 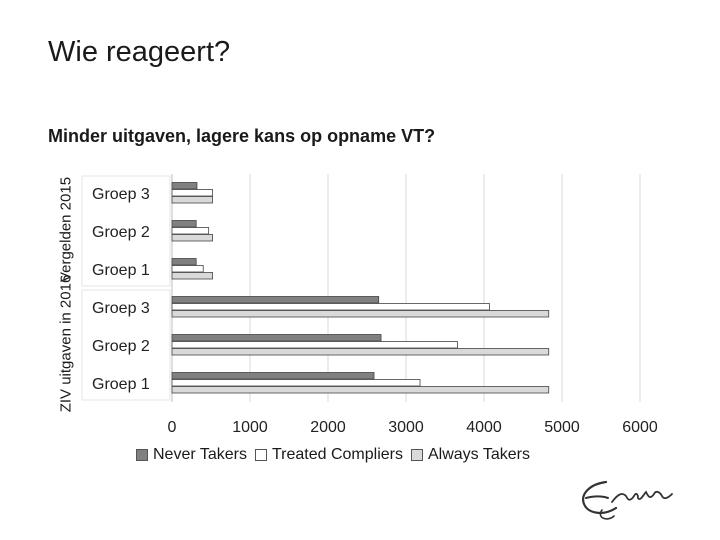 What do you see at coordinates (66, 343) in the screenshot?
I see `group-label-ziv-uitgaven: ZIV uitgaven in 2016` at bounding box center [66, 343].